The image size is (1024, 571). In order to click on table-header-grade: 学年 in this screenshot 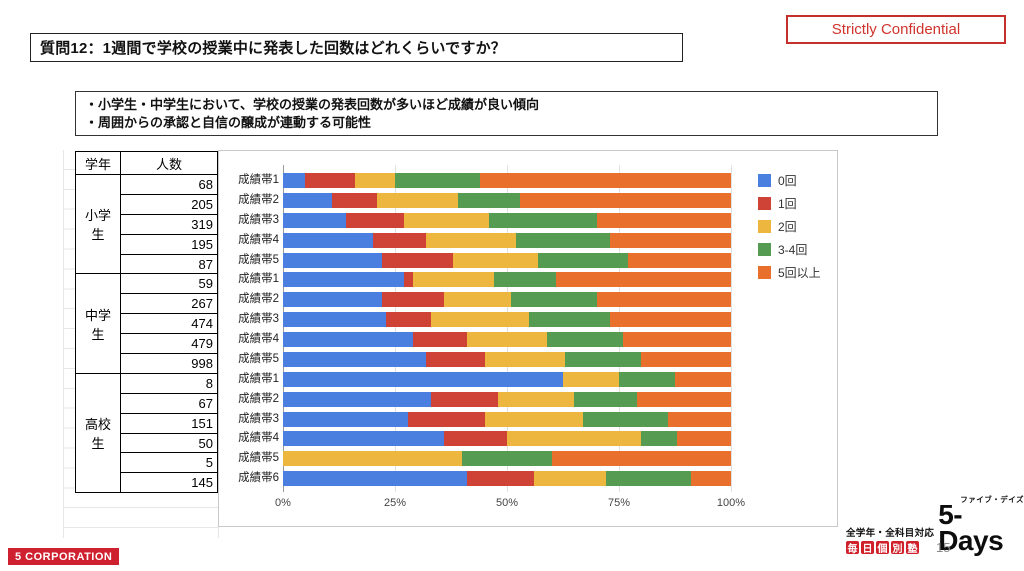, I will do `click(98, 163)`.